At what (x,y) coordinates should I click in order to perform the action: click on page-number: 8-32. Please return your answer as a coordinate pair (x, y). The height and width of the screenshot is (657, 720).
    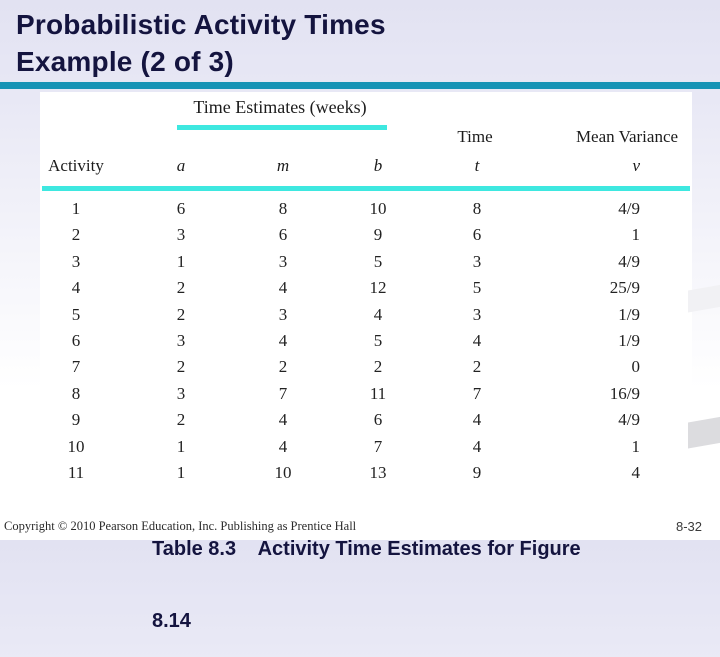
    Looking at the image, I should click on (688, 526).